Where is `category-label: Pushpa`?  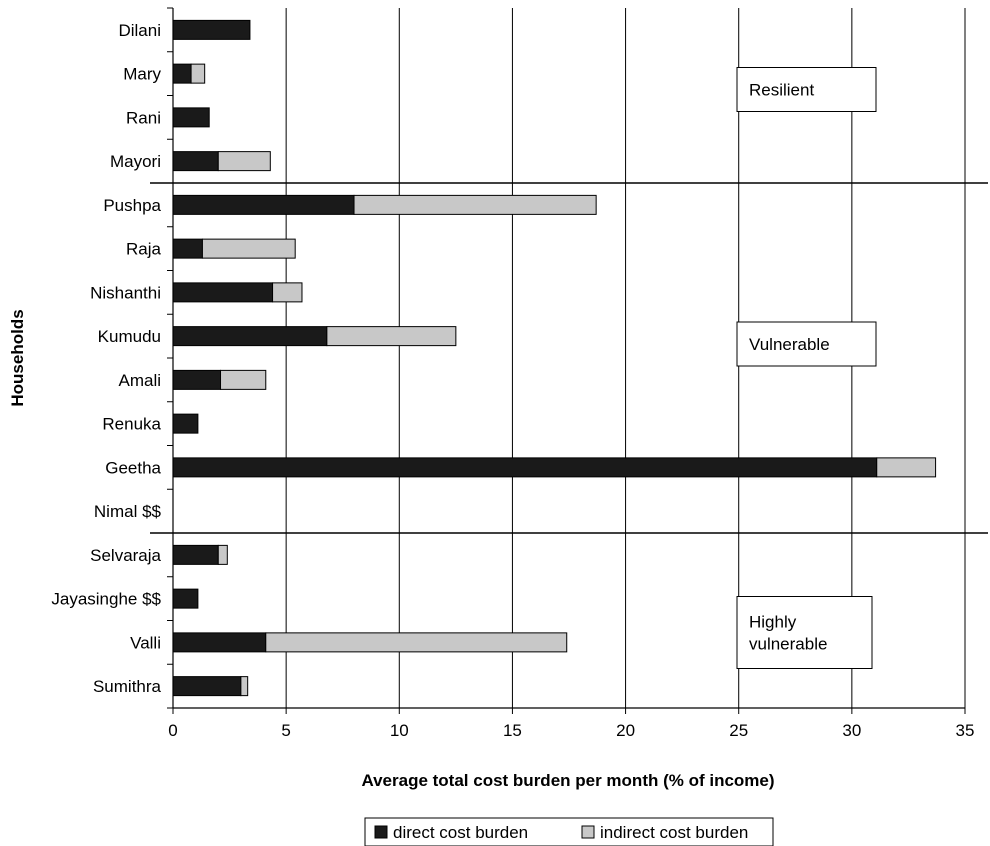 category-label: Pushpa is located at coordinates (132, 205).